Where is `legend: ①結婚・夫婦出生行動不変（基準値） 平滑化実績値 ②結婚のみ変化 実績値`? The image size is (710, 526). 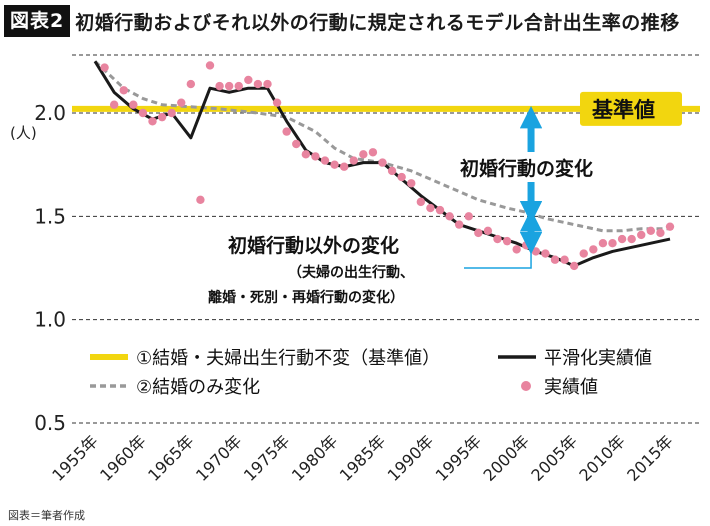 legend: ①結婚・夫婦出生行動不変（基準値） 平滑化実績値 ②結婚のみ変化 実績値 is located at coordinates (371, 373).